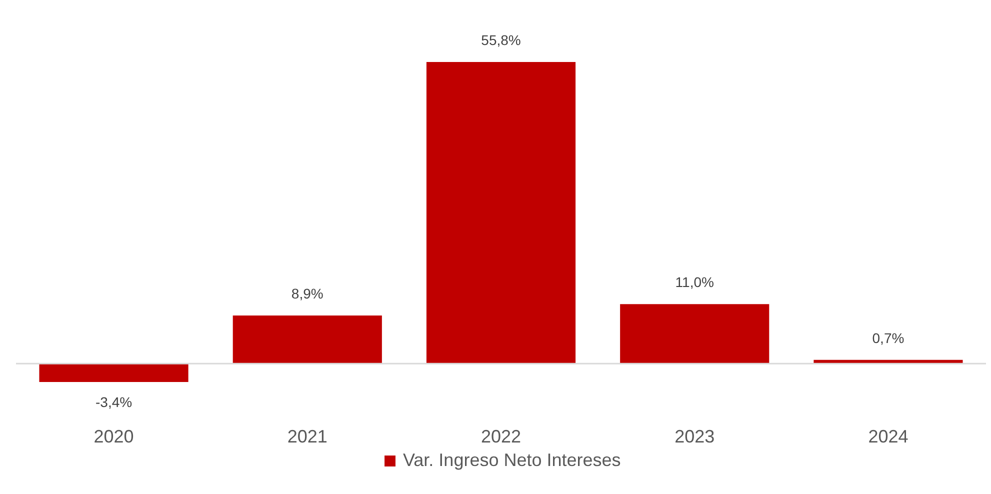  I want to click on x-tick-label: 2021, so click(307, 436).